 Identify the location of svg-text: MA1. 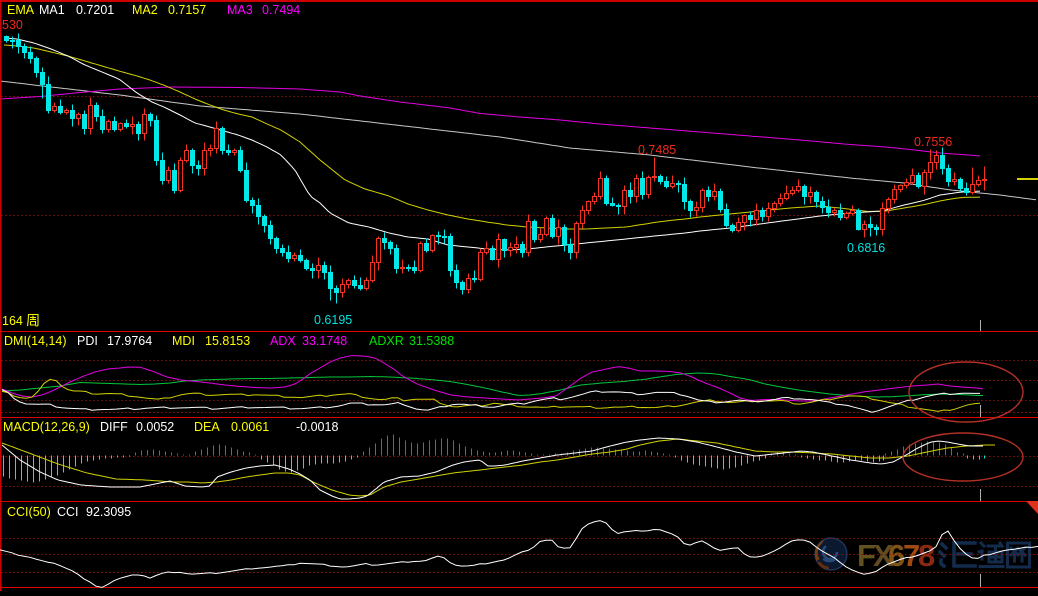
(52, 10).